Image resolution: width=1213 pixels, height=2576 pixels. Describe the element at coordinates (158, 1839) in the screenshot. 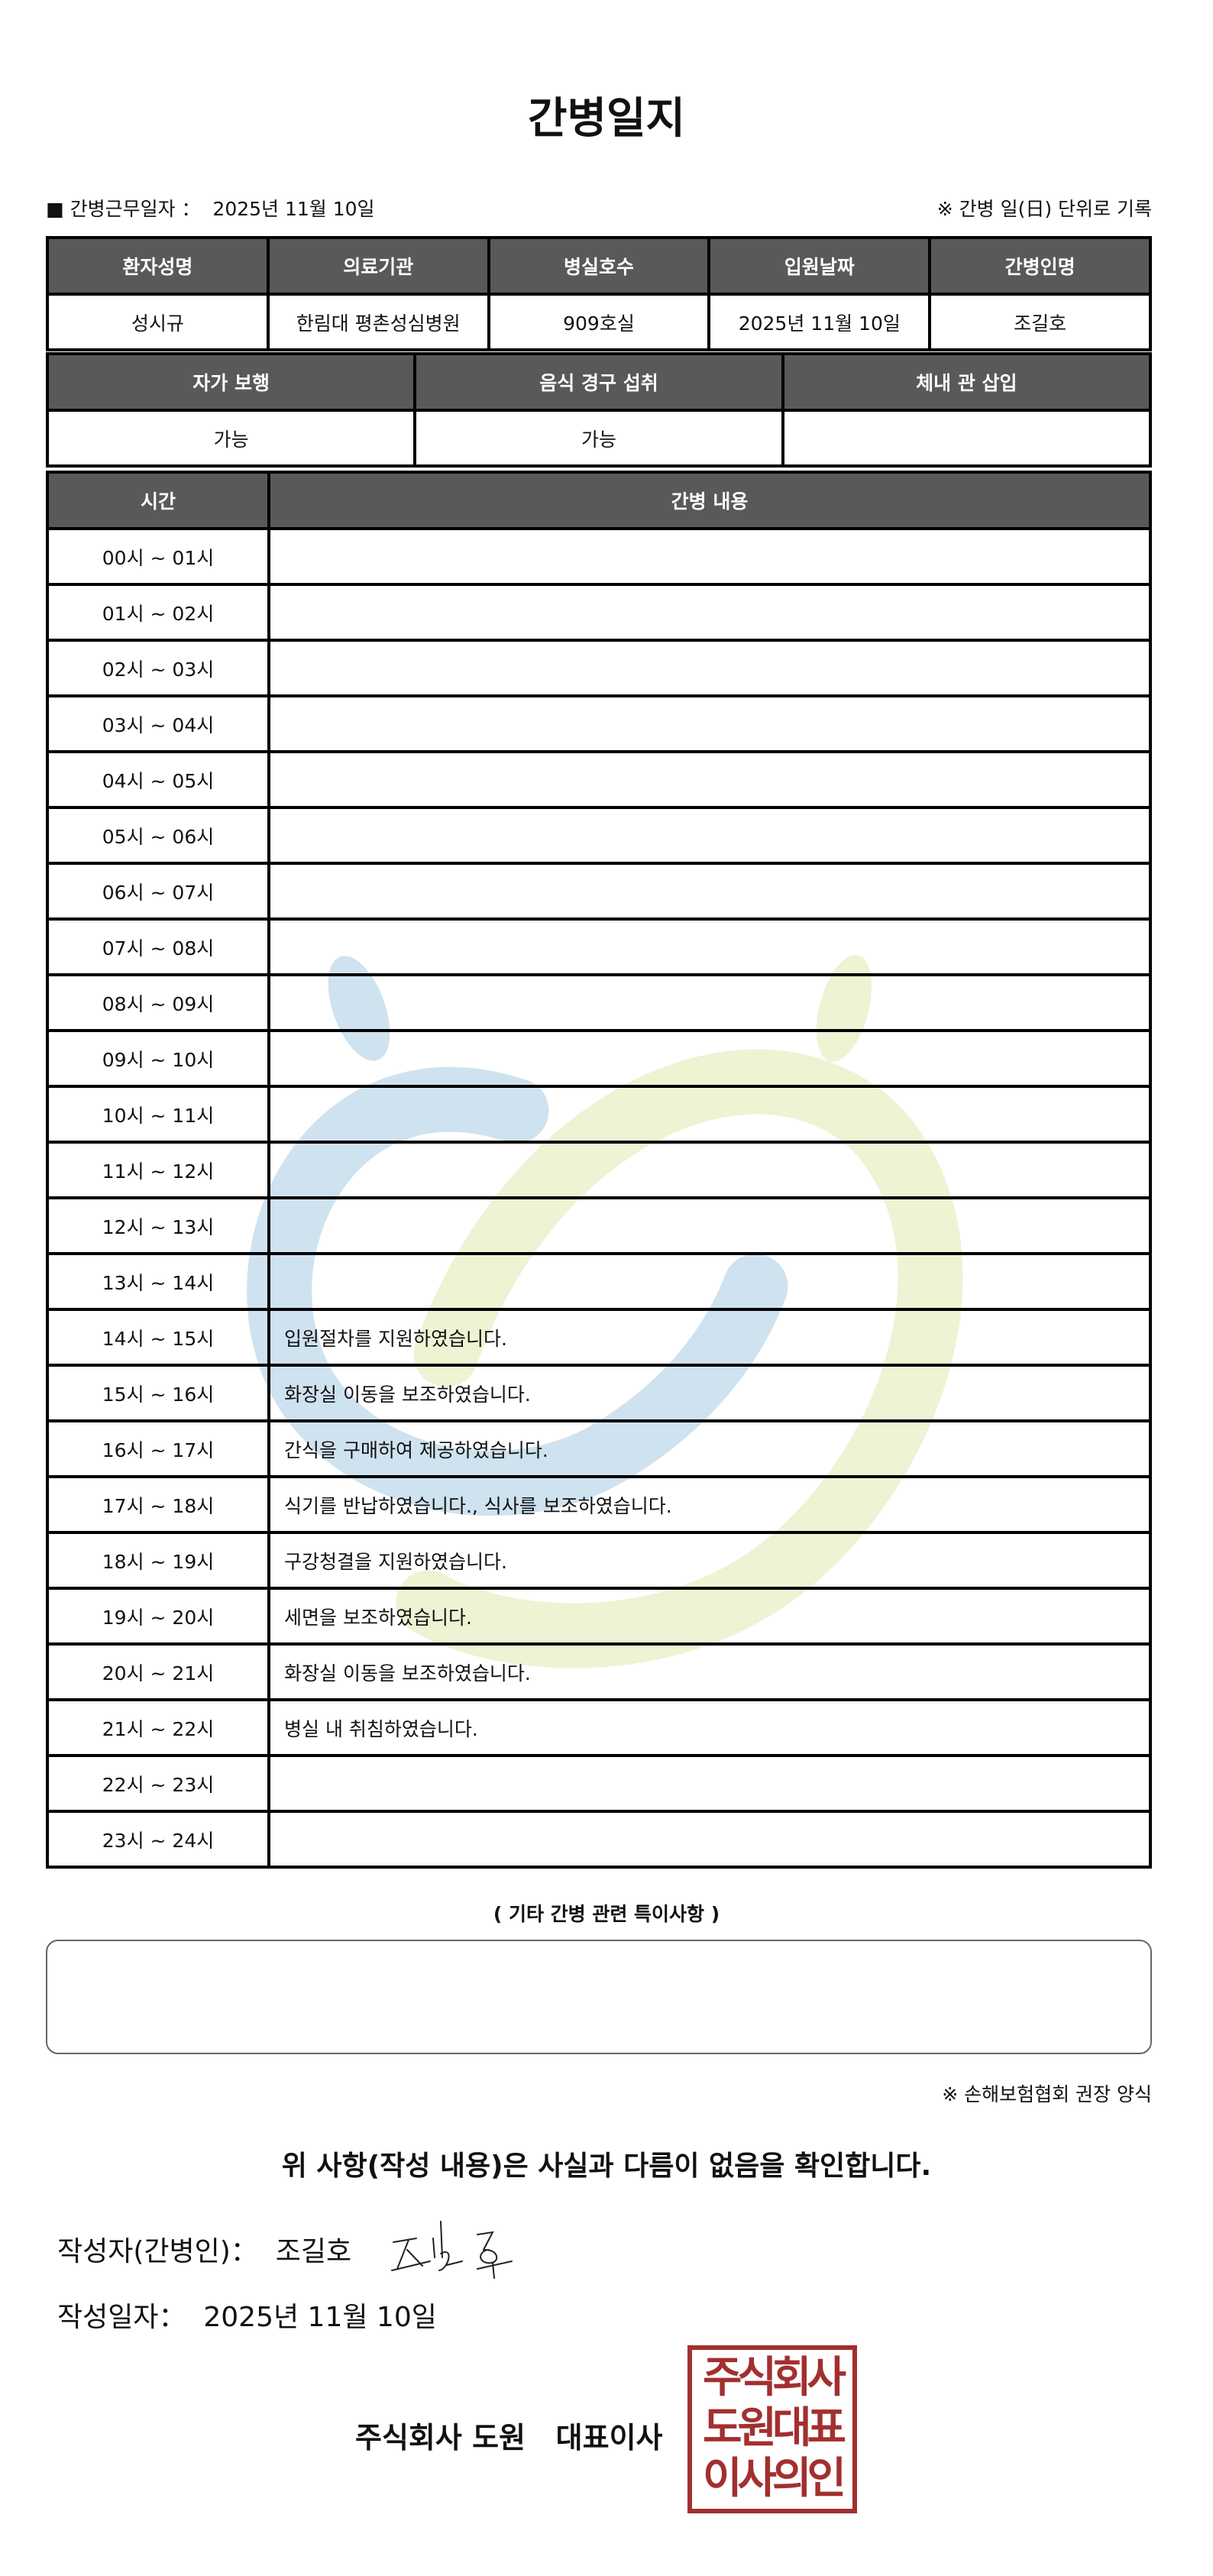

I see `time-cell: 23시 ~ 24시` at that location.